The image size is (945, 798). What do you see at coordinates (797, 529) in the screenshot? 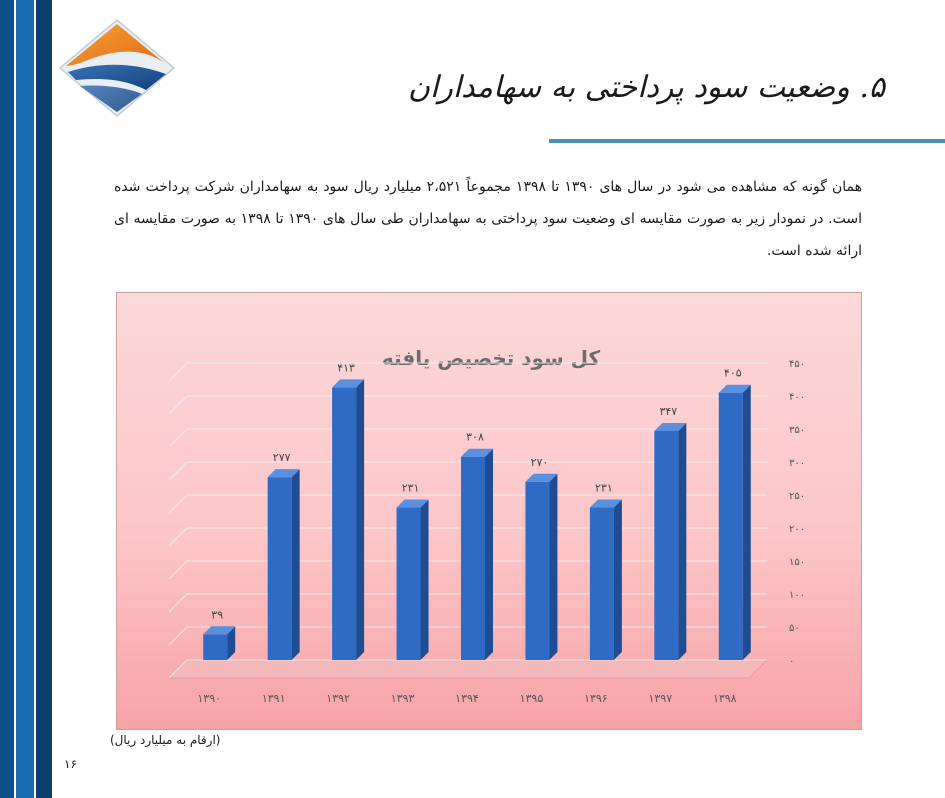
I see `y-tick-label: ۲۰۰` at bounding box center [797, 529].